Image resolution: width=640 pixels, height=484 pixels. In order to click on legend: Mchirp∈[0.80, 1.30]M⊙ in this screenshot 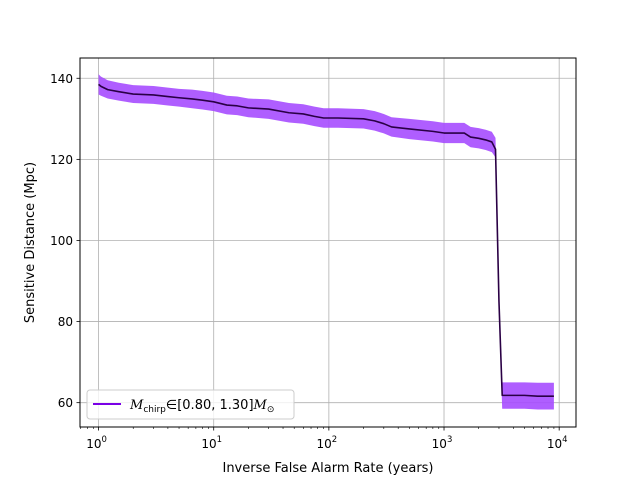, I will do `click(190, 404)`.